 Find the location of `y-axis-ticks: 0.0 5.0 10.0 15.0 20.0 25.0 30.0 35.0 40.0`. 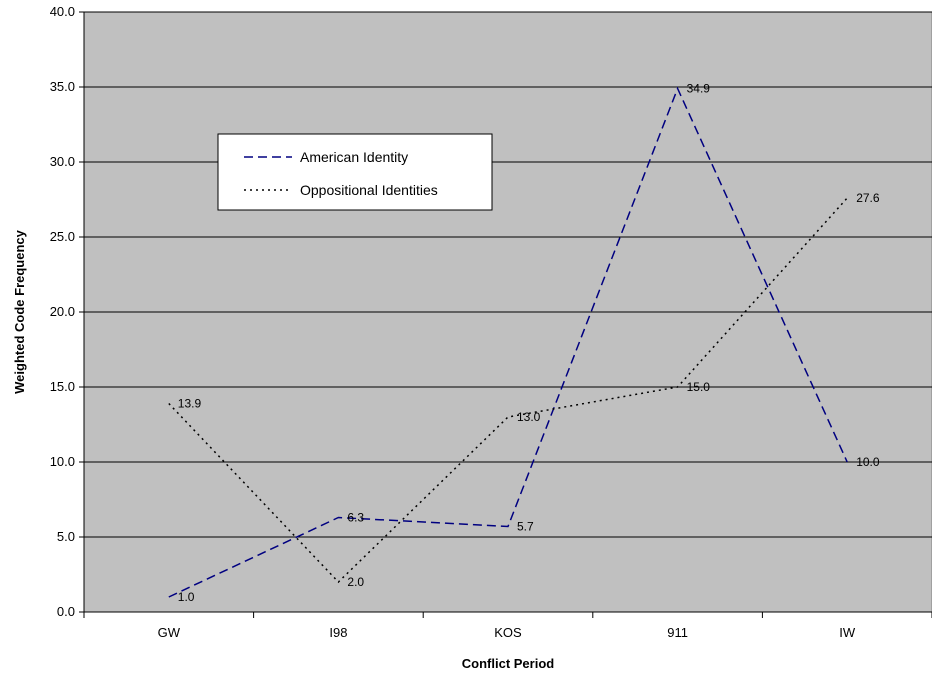

y-axis-ticks: 0.0 5.0 10.0 15.0 20.0 25.0 30.0 35.0 40.0 is located at coordinates (67, 311).